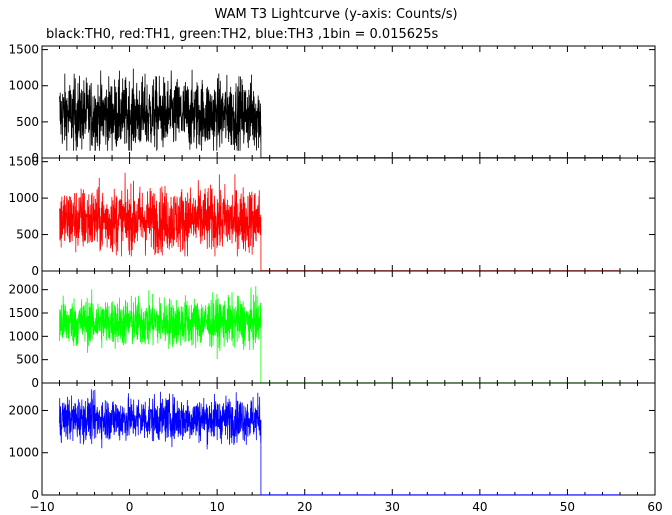 The width and height of the screenshot is (672, 515). Describe the element at coordinates (304, 507) in the screenshot. I see `x-tick-label: 20` at that location.